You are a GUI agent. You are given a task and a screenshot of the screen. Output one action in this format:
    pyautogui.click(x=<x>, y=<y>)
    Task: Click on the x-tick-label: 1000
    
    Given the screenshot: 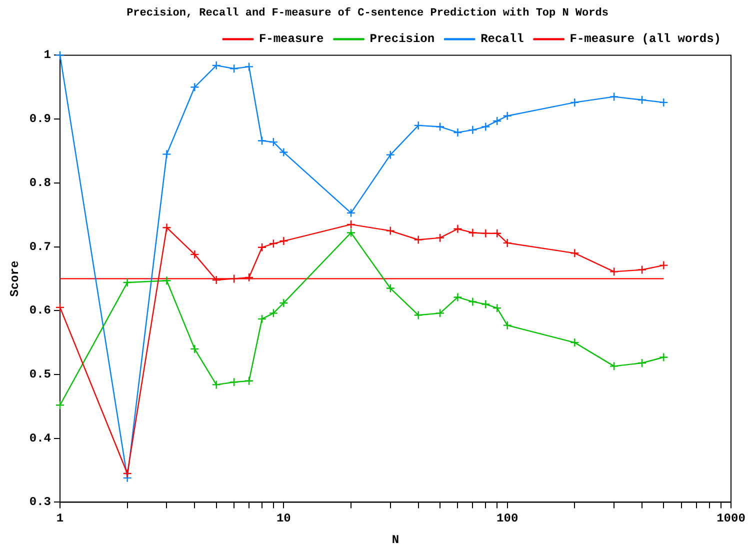 What is the action you would take?
    pyautogui.click(x=731, y=518)
    